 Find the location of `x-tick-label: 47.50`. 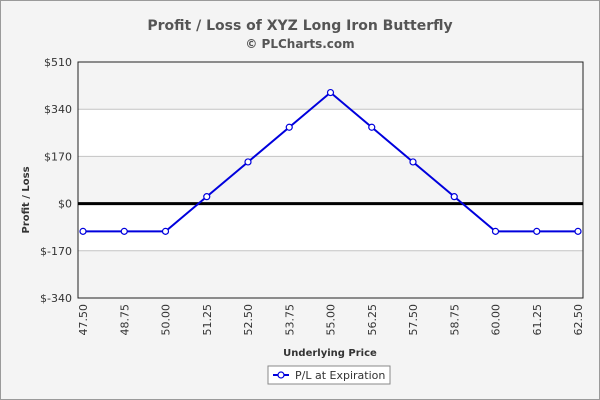

x-tick-label: 47.50 is located at coordinates (83, 320).